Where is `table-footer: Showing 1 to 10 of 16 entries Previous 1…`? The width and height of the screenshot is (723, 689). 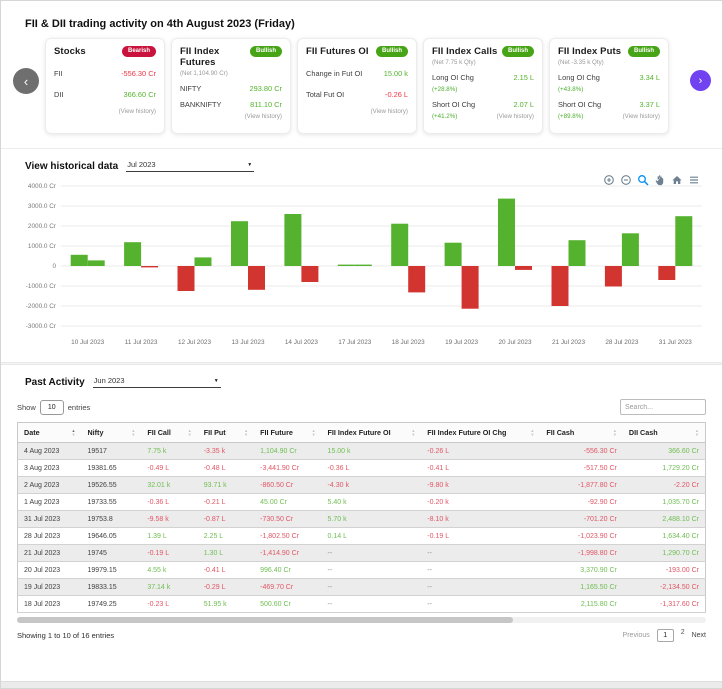 table-footer: Showing 1 to 10 of 16 entries Previous 1… is located at coordinates (361, 632).